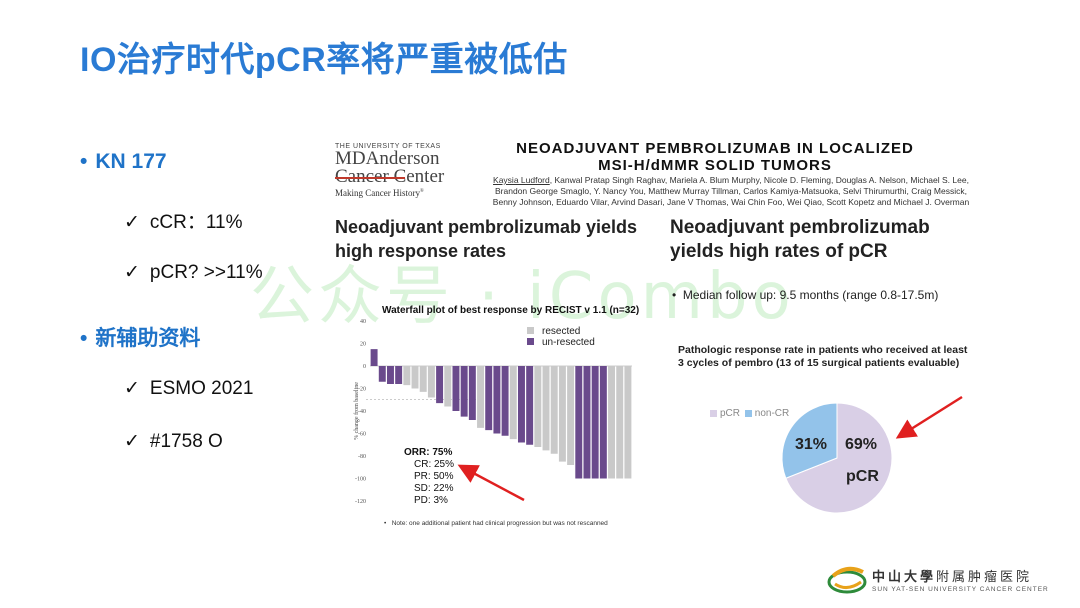 The width and height of the screenshot is (1080, 608). I want to click on pcr-pie-chart, so click(837, 458).